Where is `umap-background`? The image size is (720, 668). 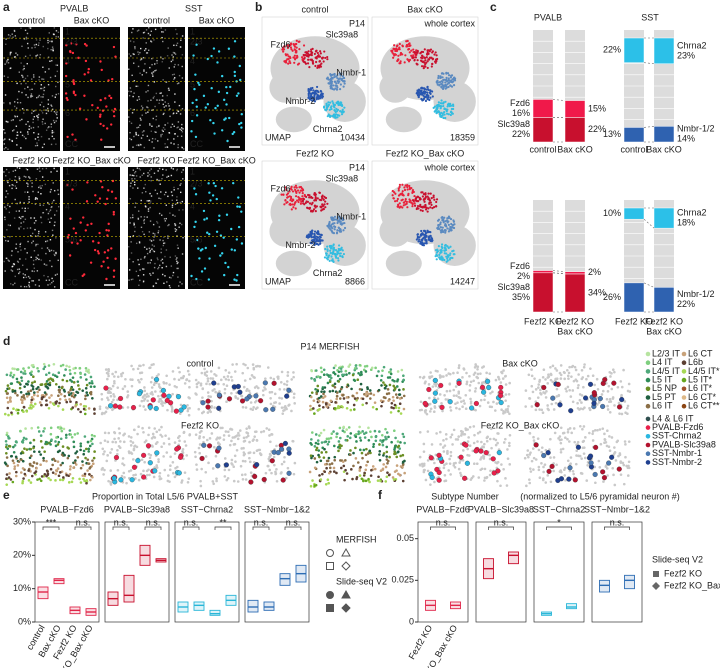
umap-background is located at coordinates (395, 87).